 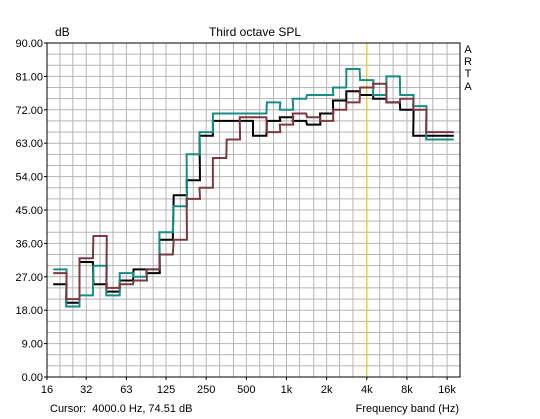 What do you see at coordinates (29, 278) in the screenshot?
I see `y-tick-label: 27.00` at bounding box center [29, 278].